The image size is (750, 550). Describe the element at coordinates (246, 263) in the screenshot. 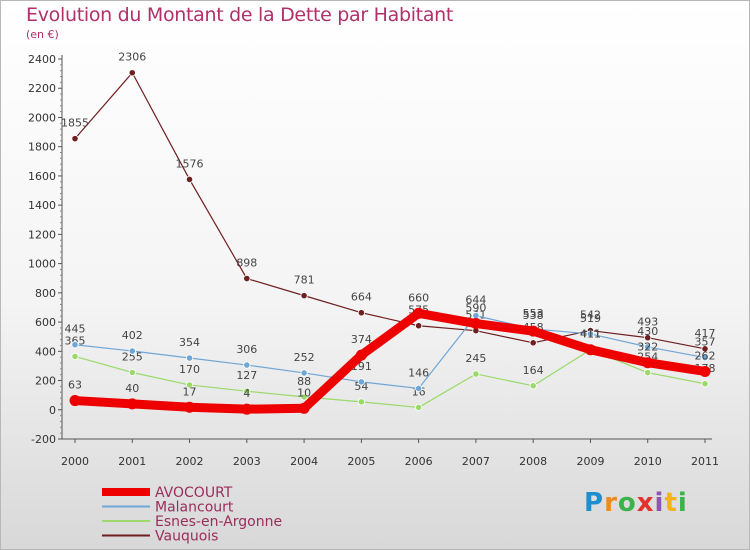

I see `data-label-vauquois: 898` at that location.